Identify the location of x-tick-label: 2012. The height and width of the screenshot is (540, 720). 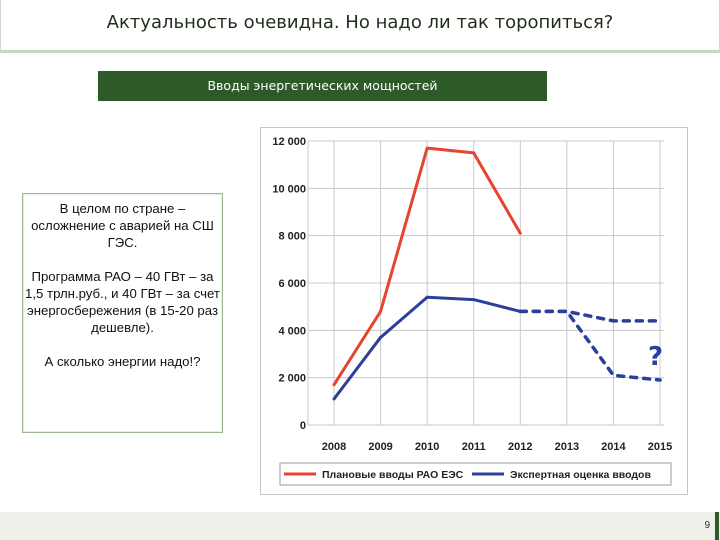
(520, 447).